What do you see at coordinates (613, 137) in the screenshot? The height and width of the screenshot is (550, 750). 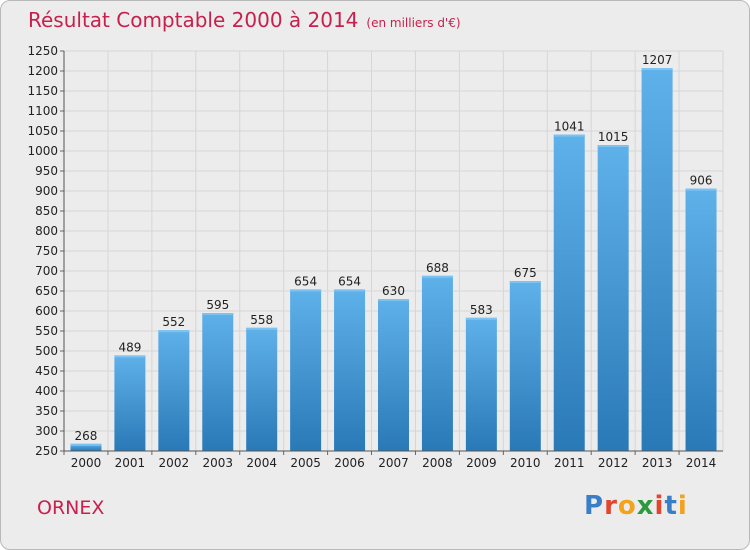 I see `data-label: 1015` at bounding box center [613, 137].